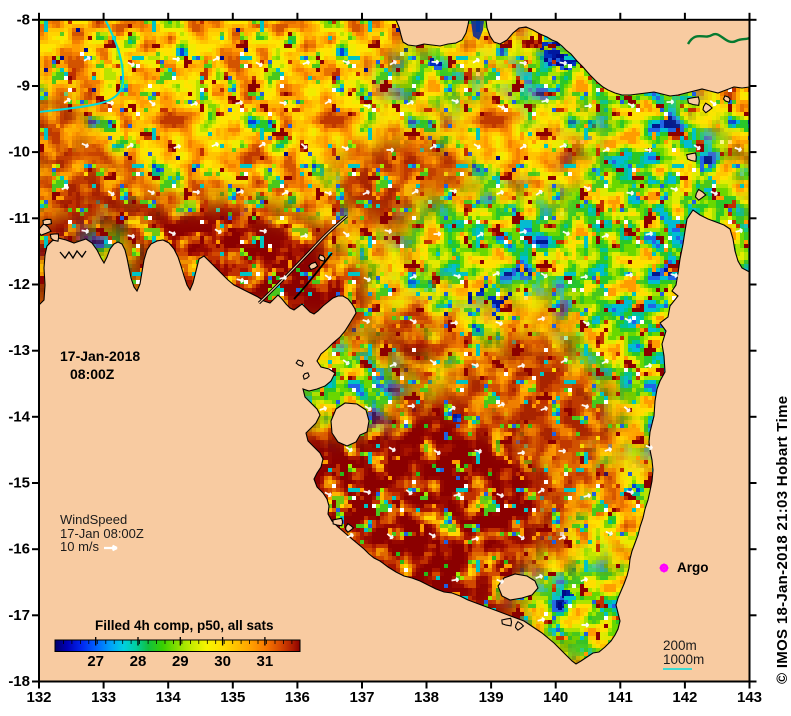 The image size is (791, 716). What do you see at coordinates (491, 697) in the screenshot?
I see `svg-text: 139` at bounding box center [491, 697].